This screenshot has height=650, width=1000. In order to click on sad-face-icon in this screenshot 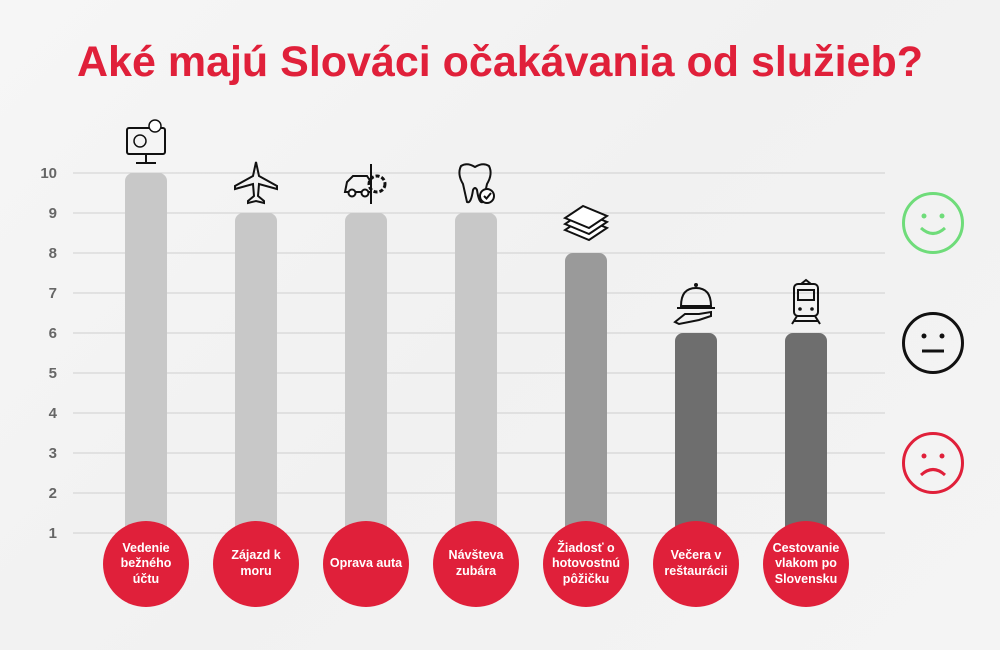, I will do `click(933, 463)`.